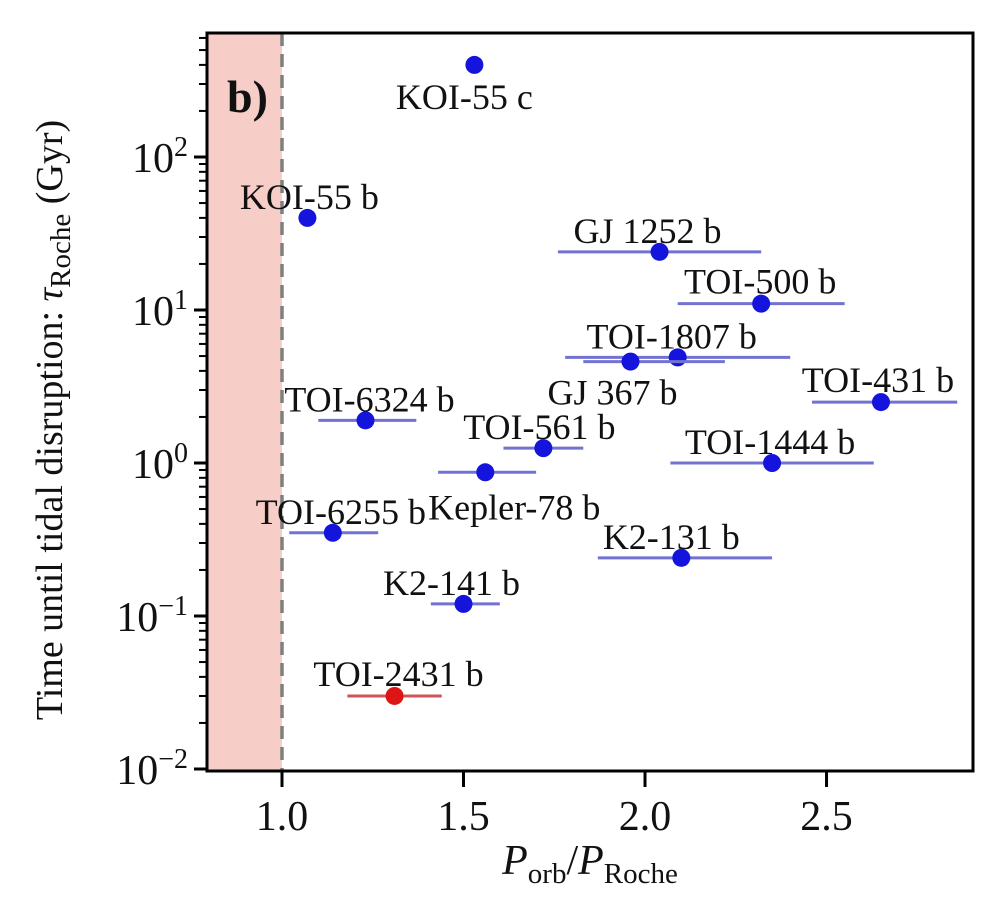  Describe the element at coordinates (485, 472) in the screenshot. I see `point-Kepler-78-b` at that location.